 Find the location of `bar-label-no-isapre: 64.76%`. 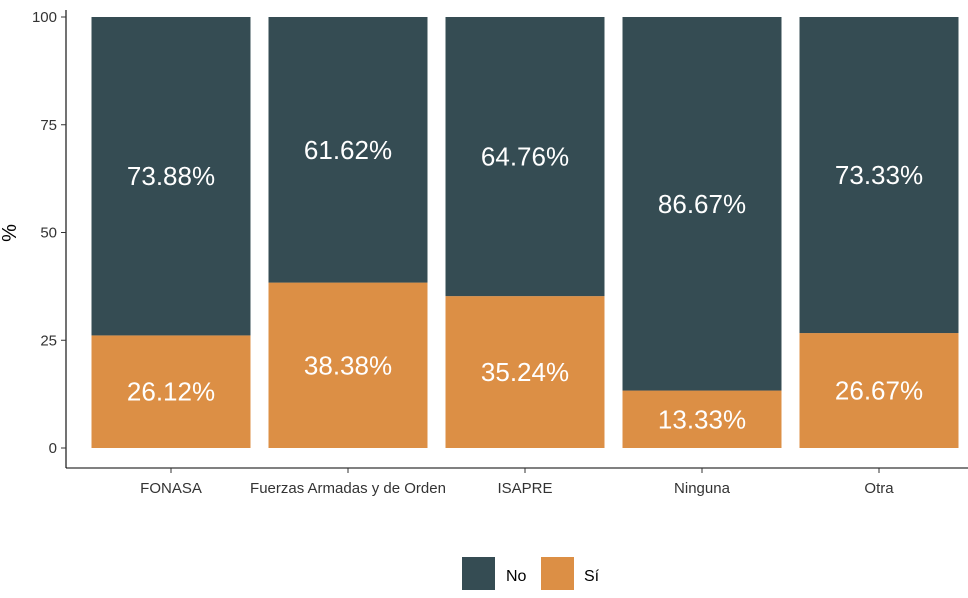

bar-label-no-isapre: 64.76% is located at coordinates (525, 157).